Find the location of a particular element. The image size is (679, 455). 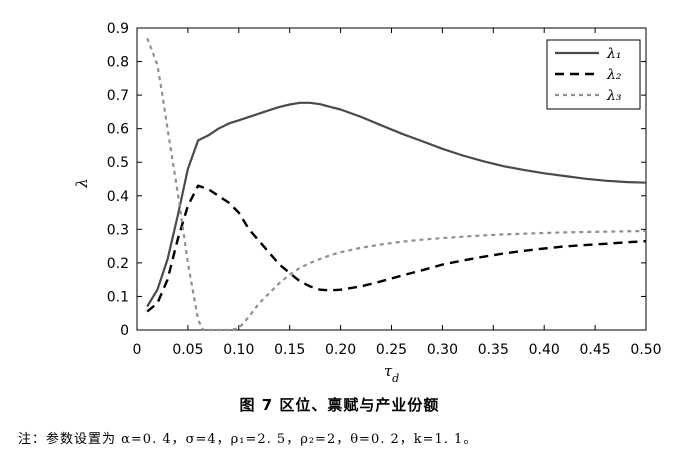

y-tick-label: 0.6 is located at coordinates (118, 130).